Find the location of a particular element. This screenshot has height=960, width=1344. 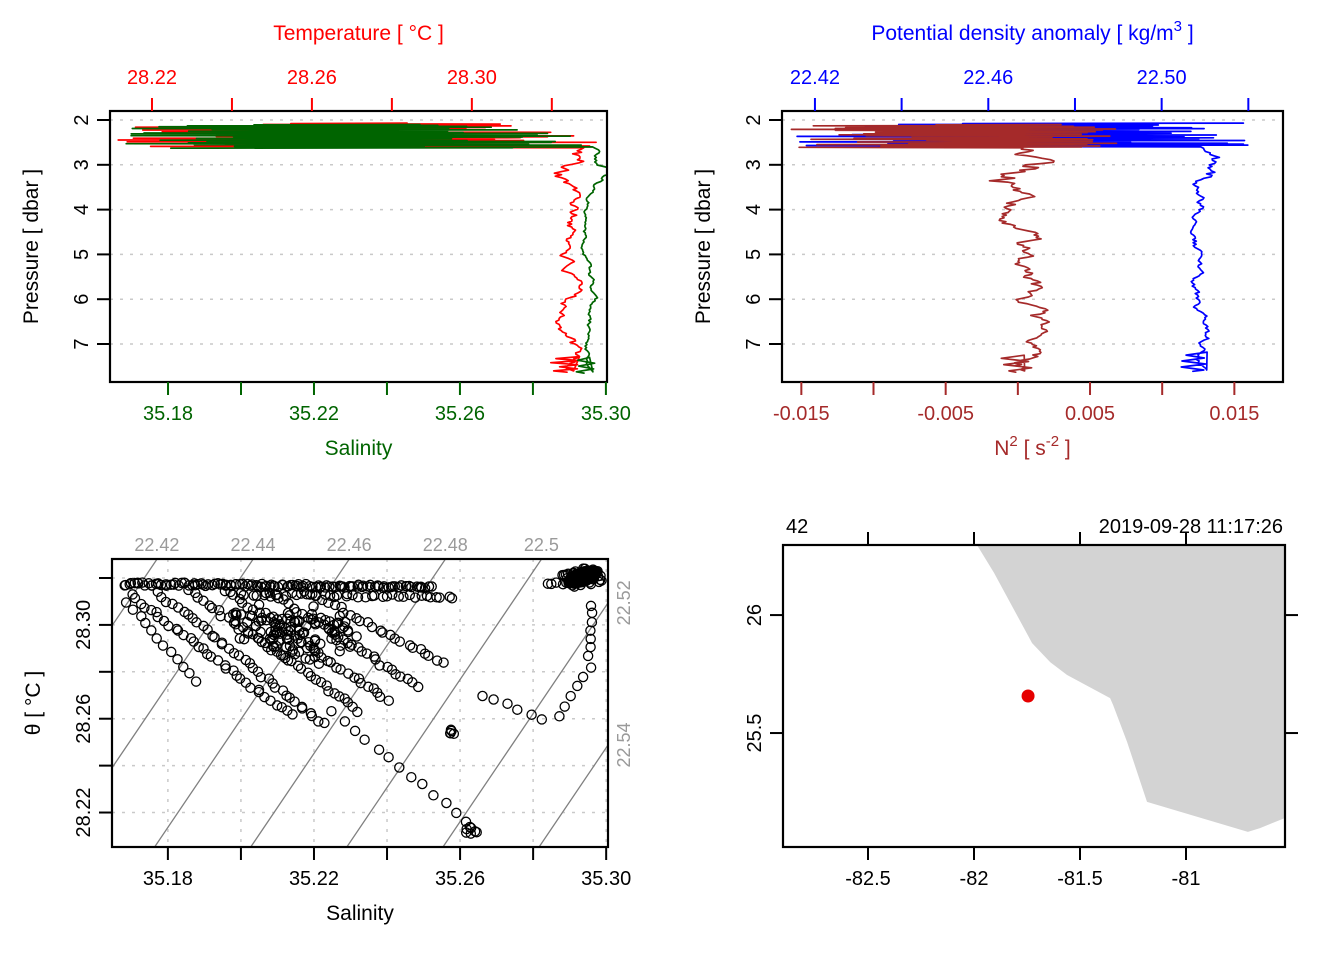

tick-label: 4 is located at coordinates (754, 209).